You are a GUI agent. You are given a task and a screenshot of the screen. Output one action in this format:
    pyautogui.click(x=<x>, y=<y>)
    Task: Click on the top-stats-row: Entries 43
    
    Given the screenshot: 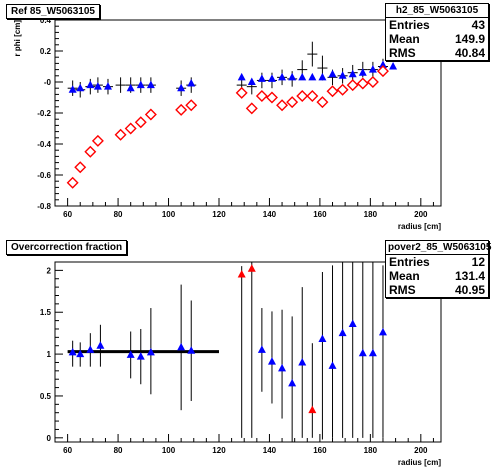 What is the action you would take?
    pyautogui.click(x=437, y=25)
    